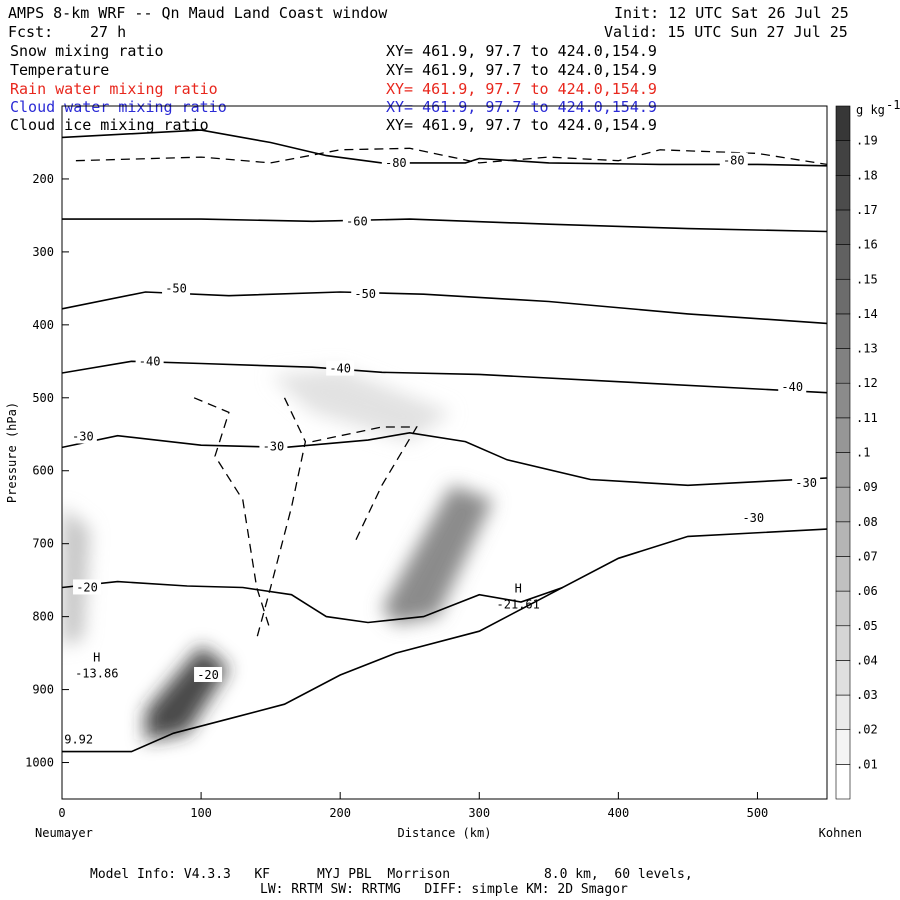 This screenshot has height=900, width=900. Describe the element at coordinates (867, 314) in the screenshot. I see `colorbar-label: .14` at that location.